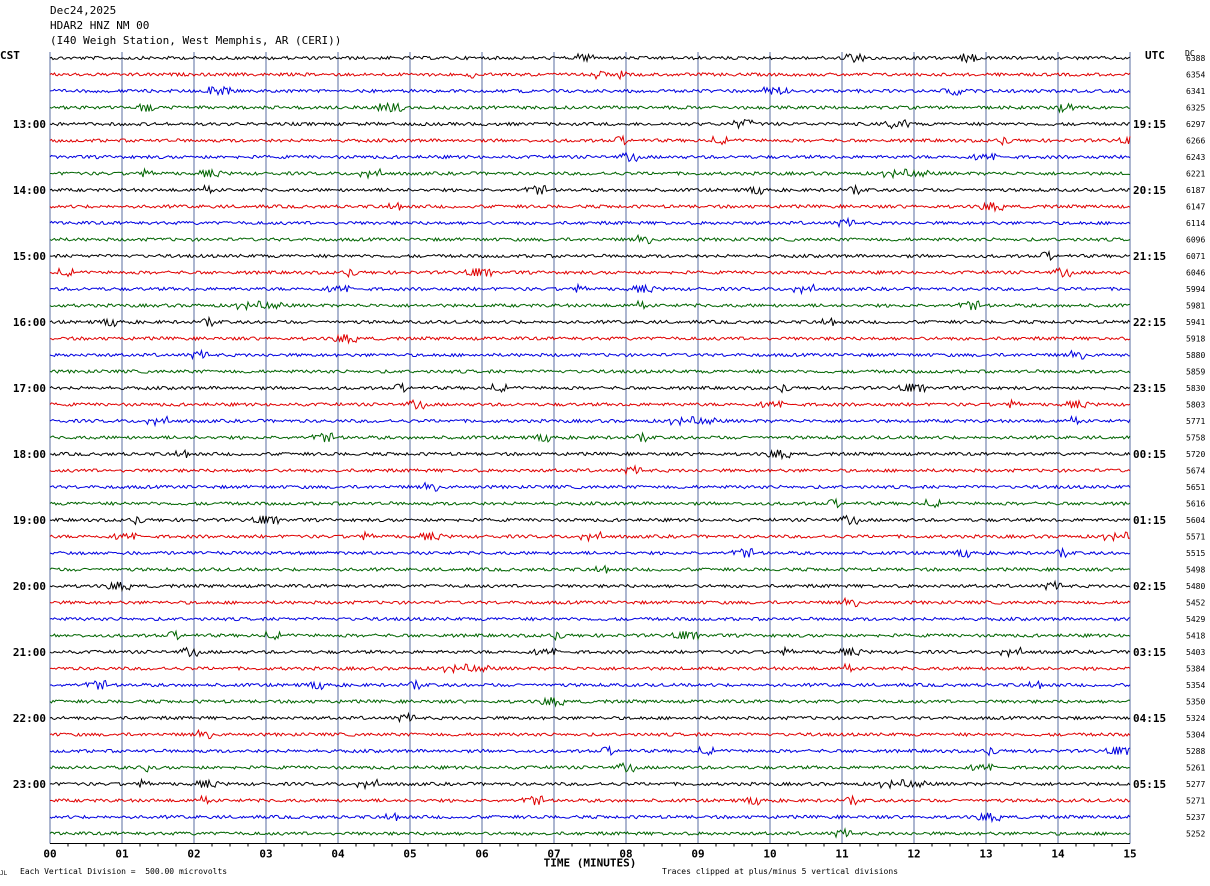 This screenshot has height=886, width=1210. Describe the element at coordinates (1149, 586) in the screenshot. I see `right-hour-label: 02:15` at that location.